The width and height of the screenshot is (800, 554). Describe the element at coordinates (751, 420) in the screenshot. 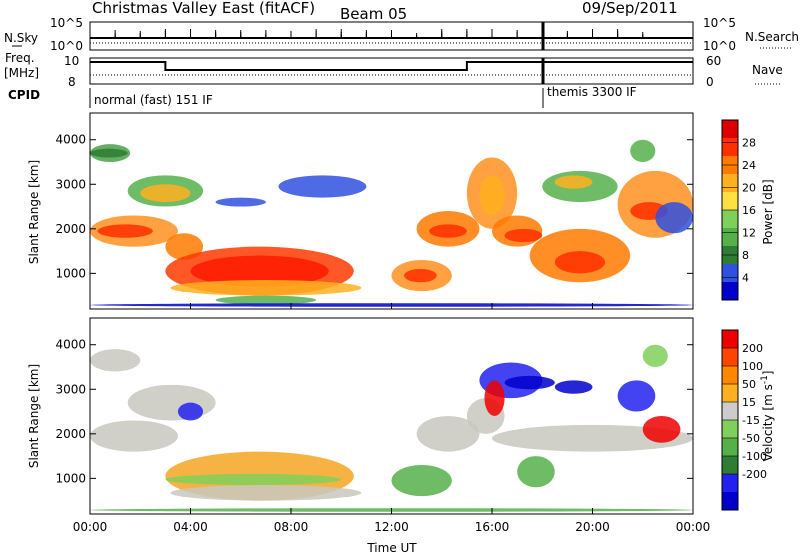

I see `colorbar-tick-label: -15` at that location.